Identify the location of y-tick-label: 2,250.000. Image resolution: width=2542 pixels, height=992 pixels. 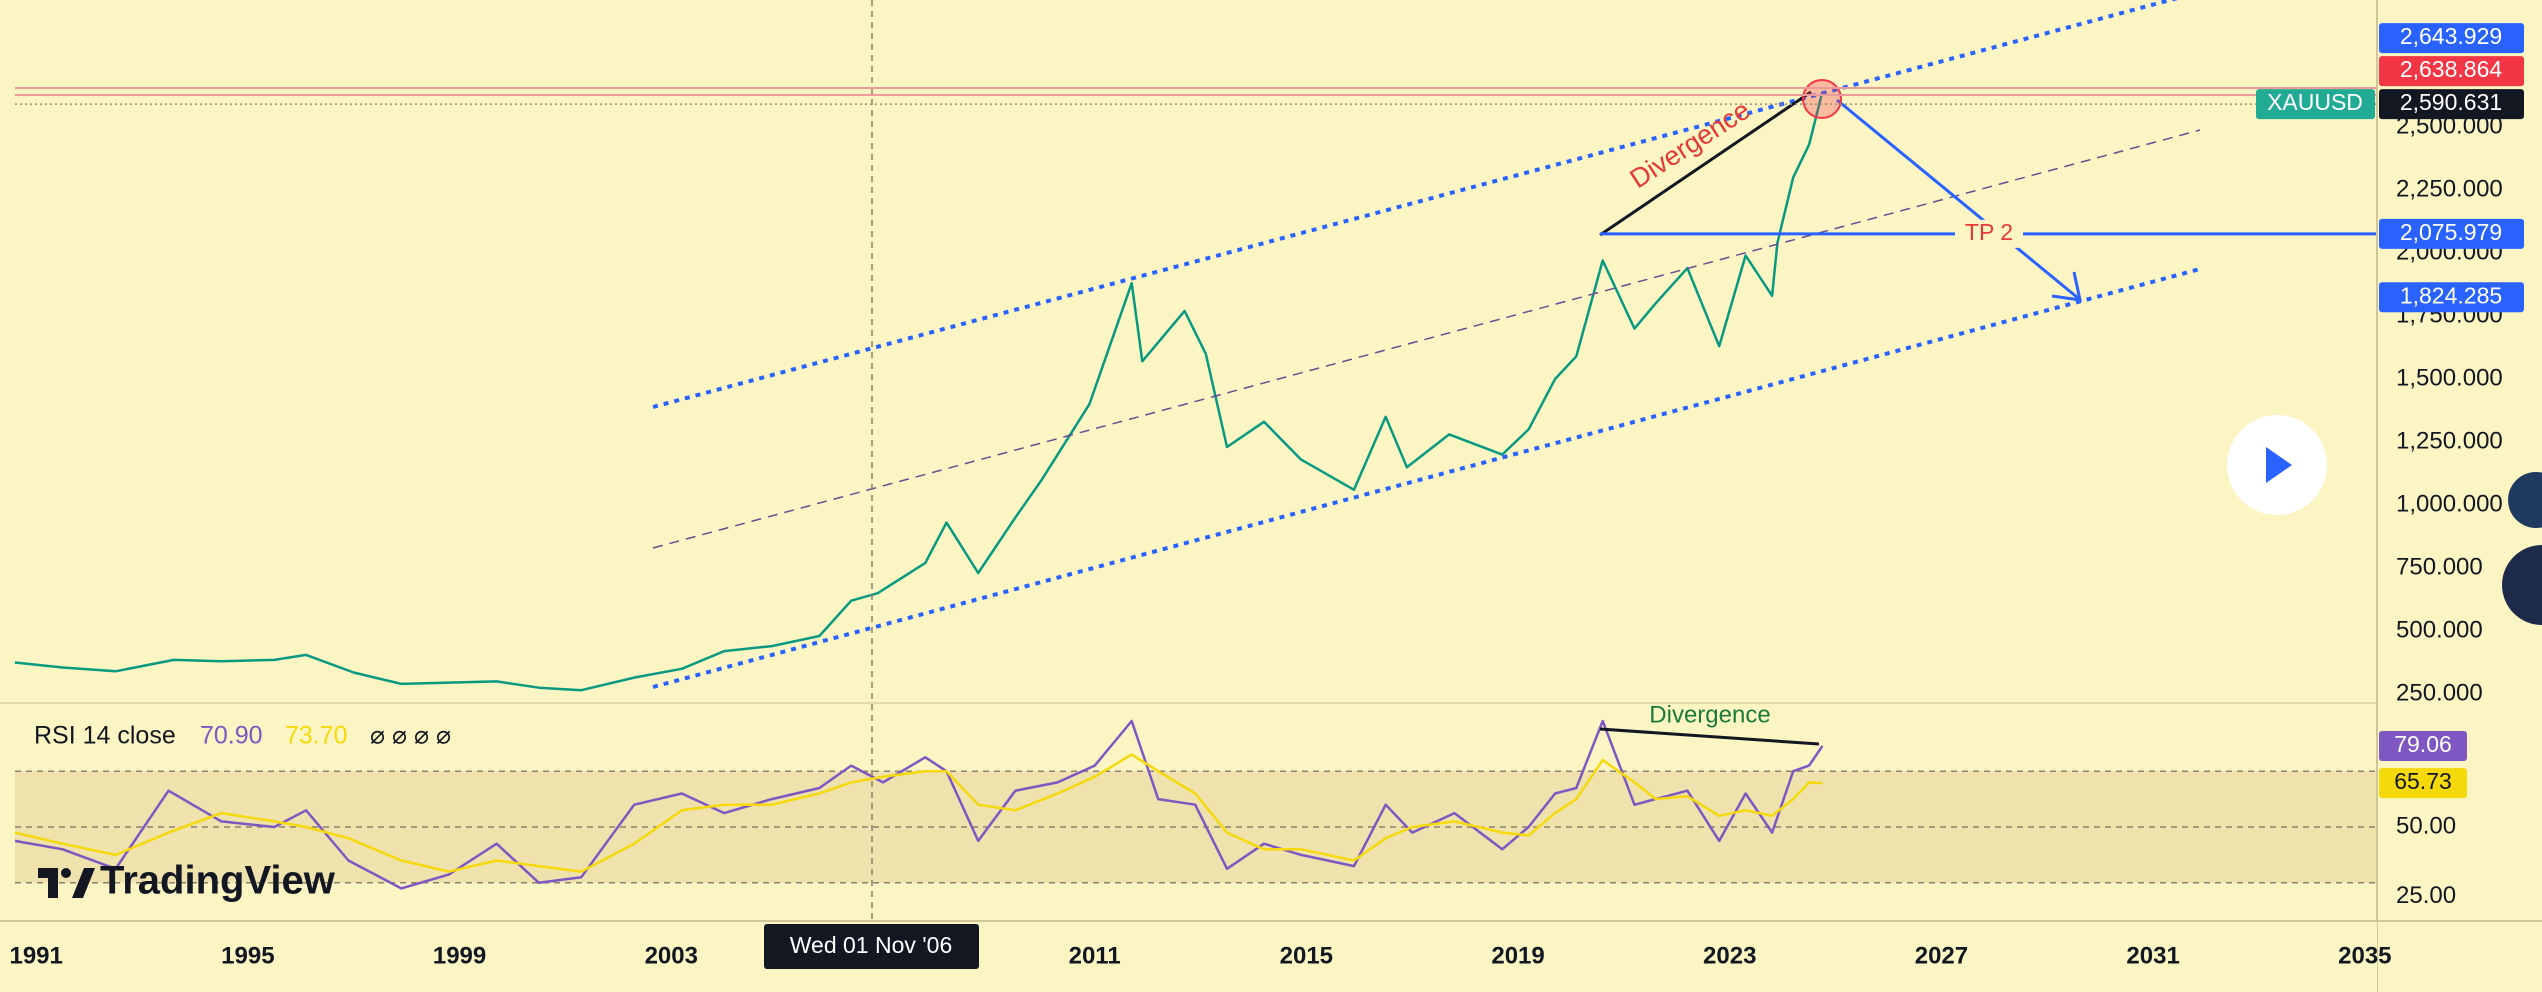
(2449, 188).